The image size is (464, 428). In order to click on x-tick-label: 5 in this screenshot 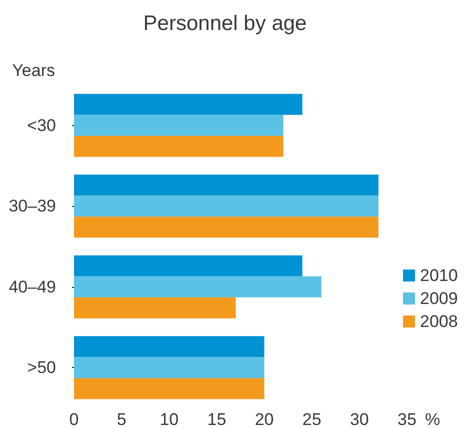, I will do `click(121, 419)`.